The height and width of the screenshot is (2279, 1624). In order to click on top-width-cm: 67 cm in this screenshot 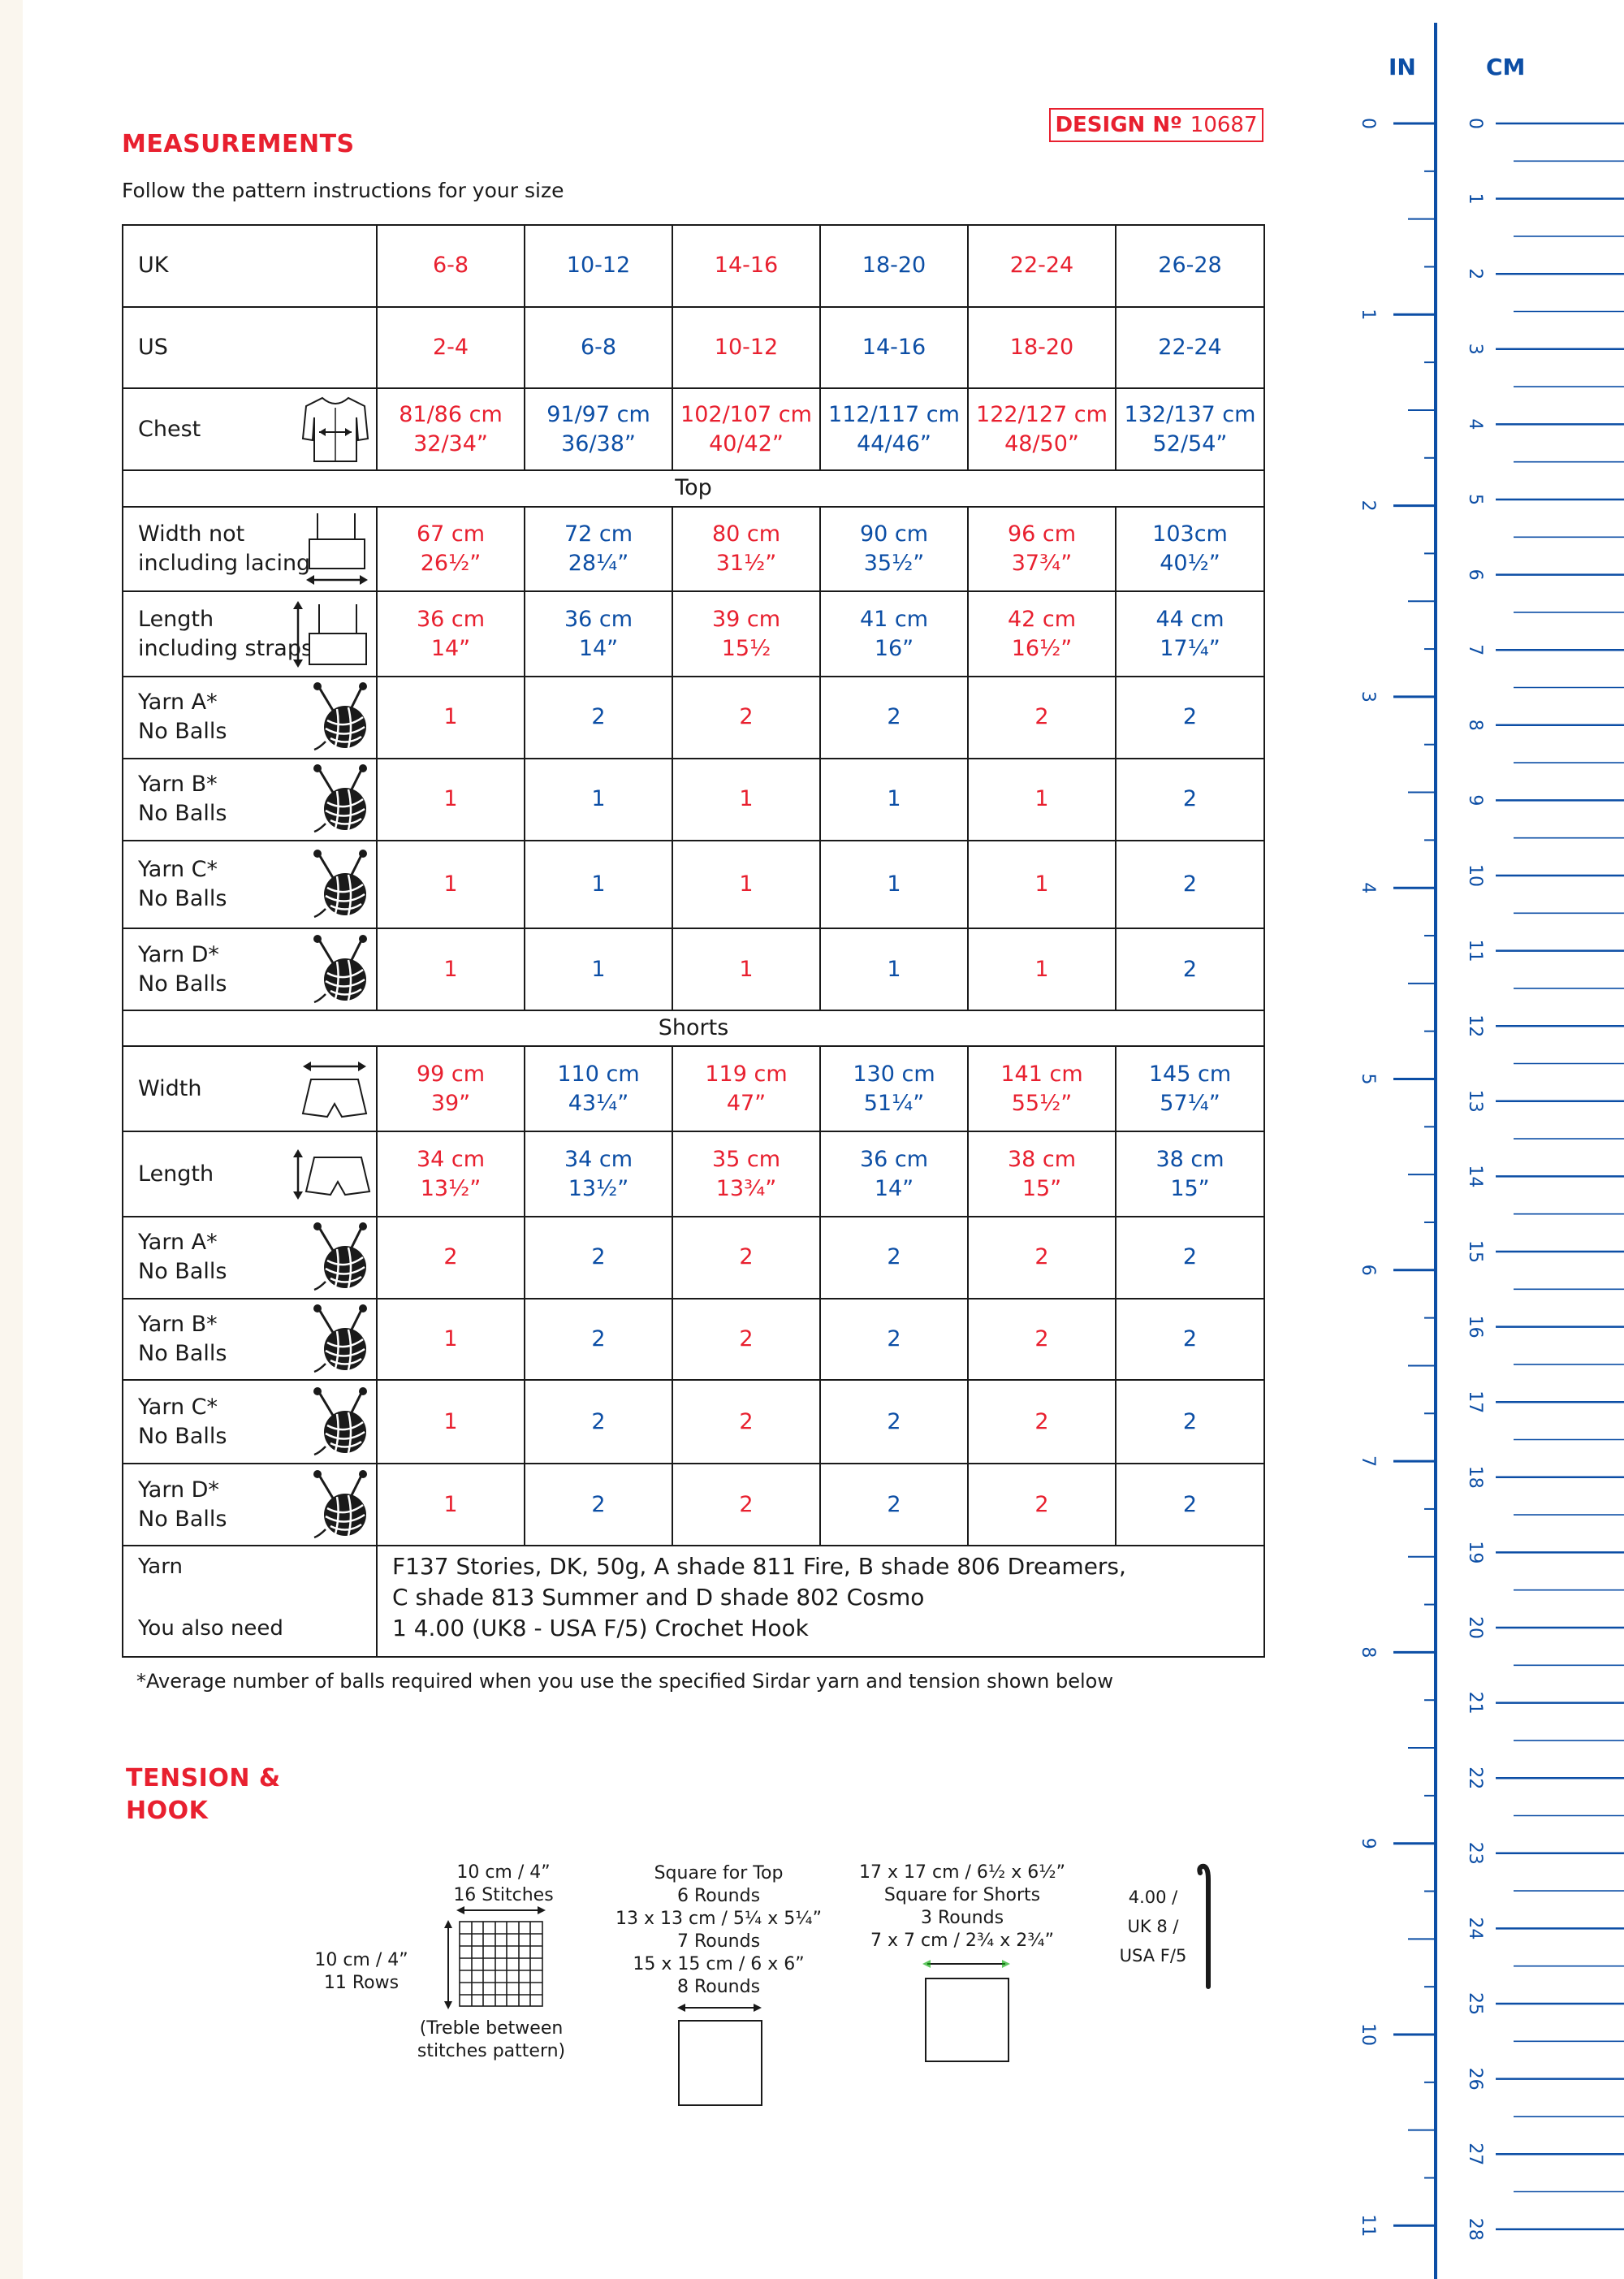, I will do `click(451, 534)`.